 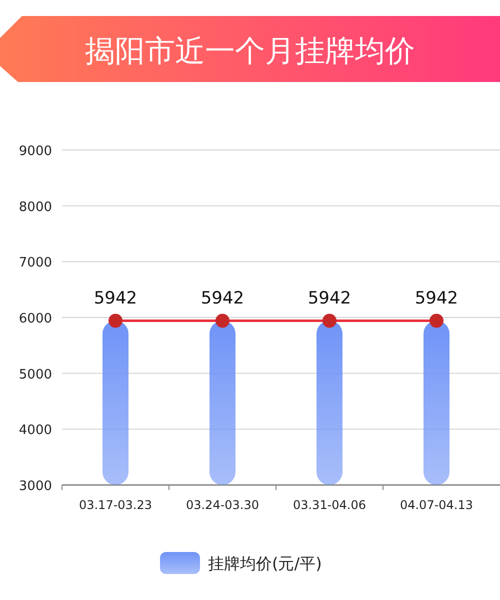 What do you see at coordinates (35, 374) in the screenshot?
I see `y-tick-label: 5000` at bounding box center [35, 374].